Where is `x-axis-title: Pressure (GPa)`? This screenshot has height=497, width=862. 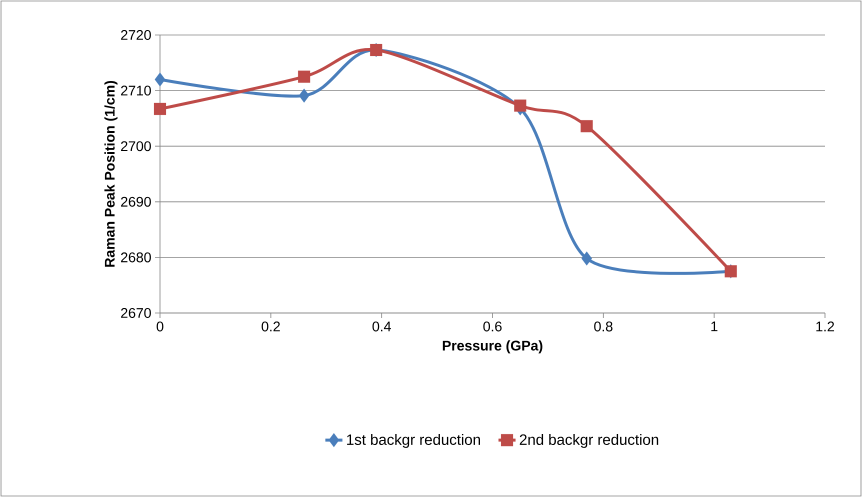 x-axis-title: Pressure (GPa) is located at coordinates (492, 347).